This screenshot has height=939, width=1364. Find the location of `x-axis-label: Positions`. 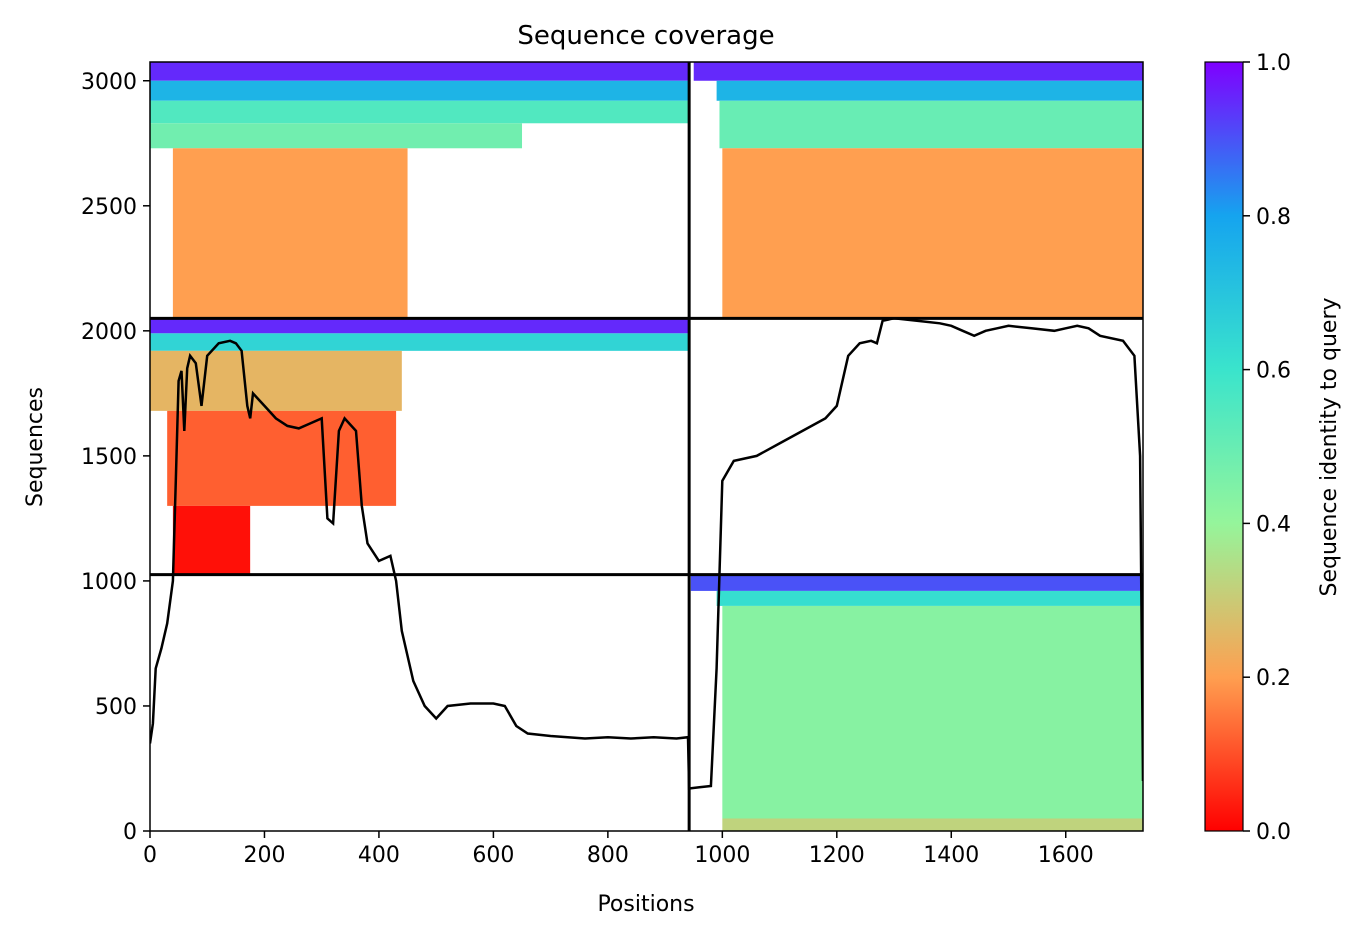

x-axis-label: Positions is located at coordinates (645, 904).